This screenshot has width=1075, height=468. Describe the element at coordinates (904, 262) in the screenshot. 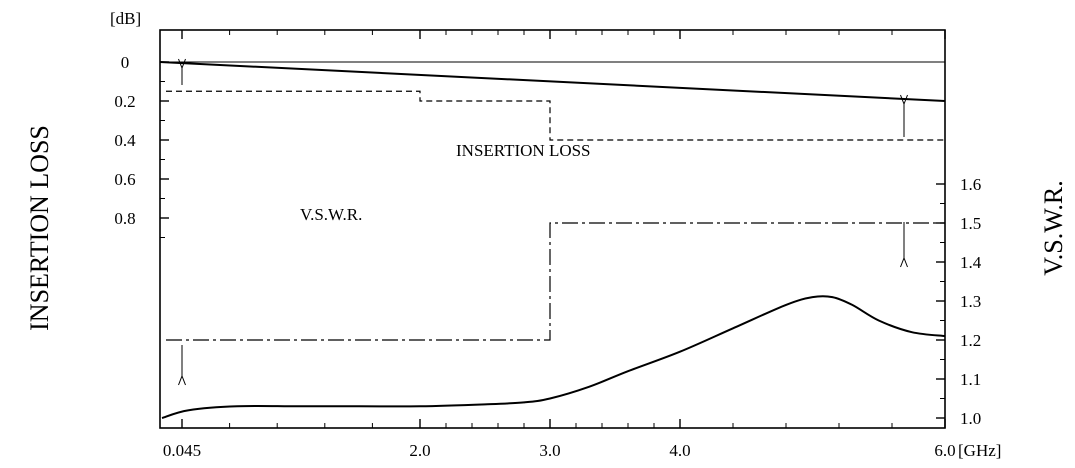

I see `arrow-down-right-head` at that location.